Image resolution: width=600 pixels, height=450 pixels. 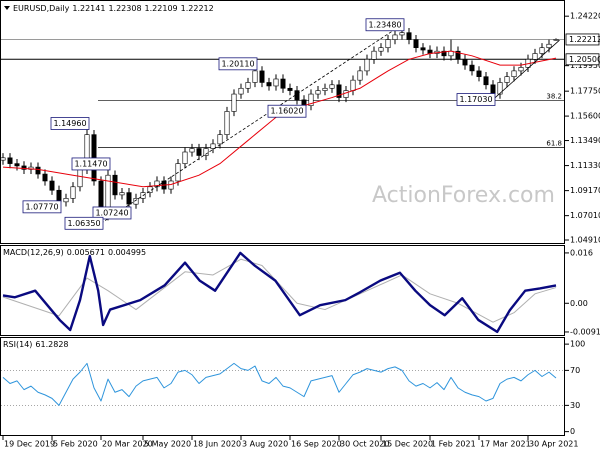 What do you see at coordinates (581, 252) in the screenshot?
I see `y-tick-label: 0.016` at bounding box center [581, 252].